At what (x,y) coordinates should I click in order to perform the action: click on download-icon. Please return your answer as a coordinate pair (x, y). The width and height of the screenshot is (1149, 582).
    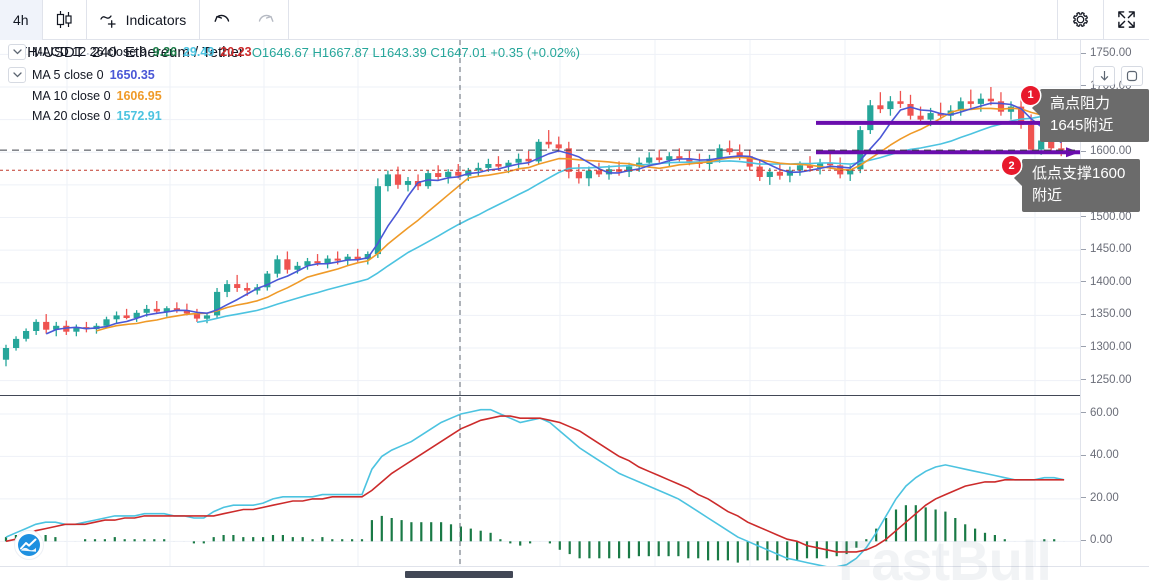
    Looking at the image, I should click on (1104, 76).